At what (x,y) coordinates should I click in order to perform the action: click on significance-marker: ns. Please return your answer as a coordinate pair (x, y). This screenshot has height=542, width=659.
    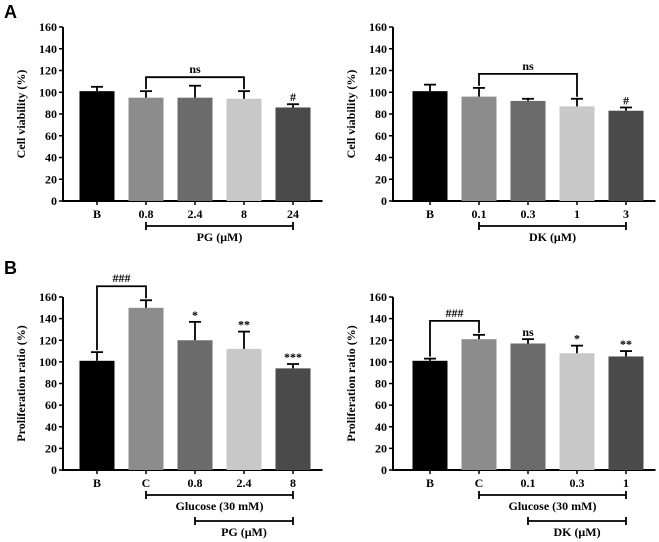
    Looking at the image, I should click on (528, 332).